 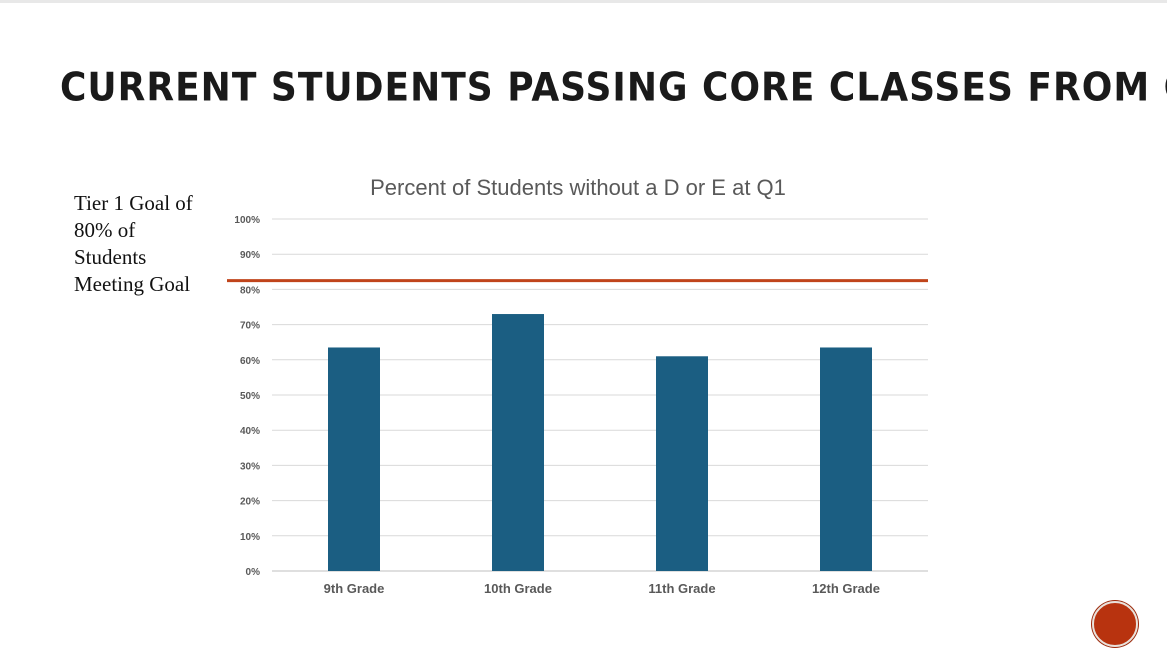 I want to click on bar-12th-grade, so click(x=846, y=459).